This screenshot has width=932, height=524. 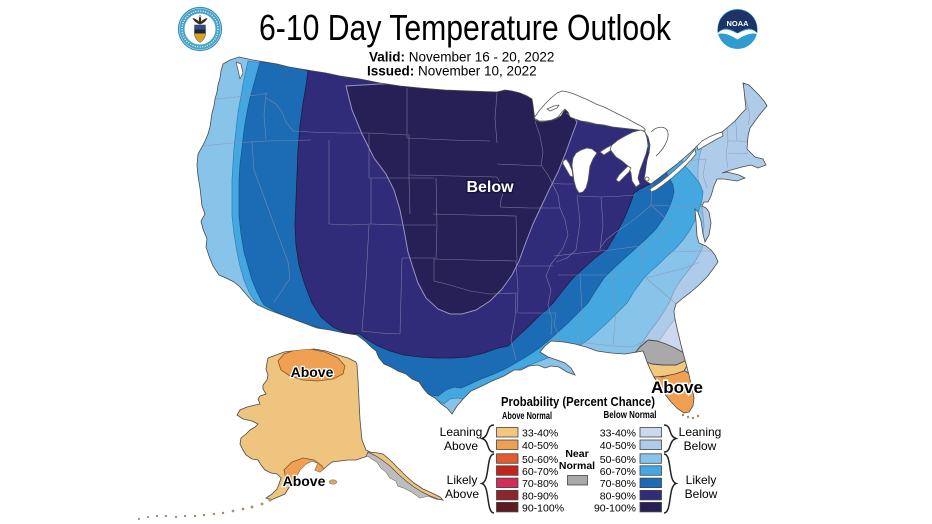 What do you see at coordinates (576, 454) in the screenshot?
I see `svg-text: Near` at bounding box center [576, 454].